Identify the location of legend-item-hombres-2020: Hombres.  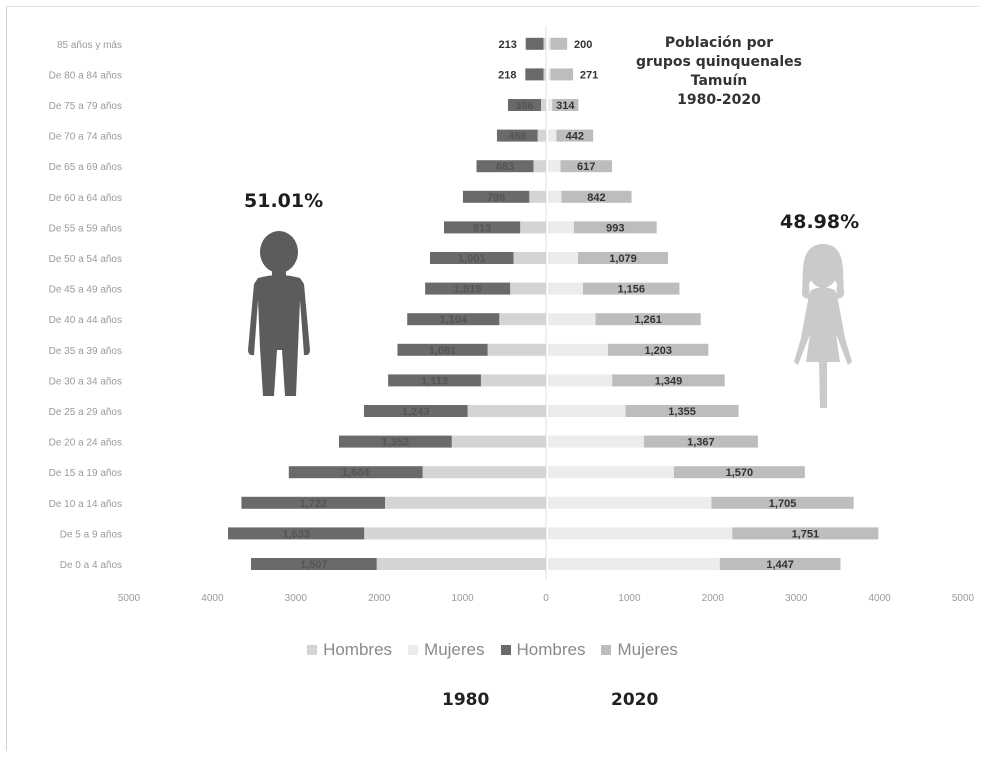
(542, 650).